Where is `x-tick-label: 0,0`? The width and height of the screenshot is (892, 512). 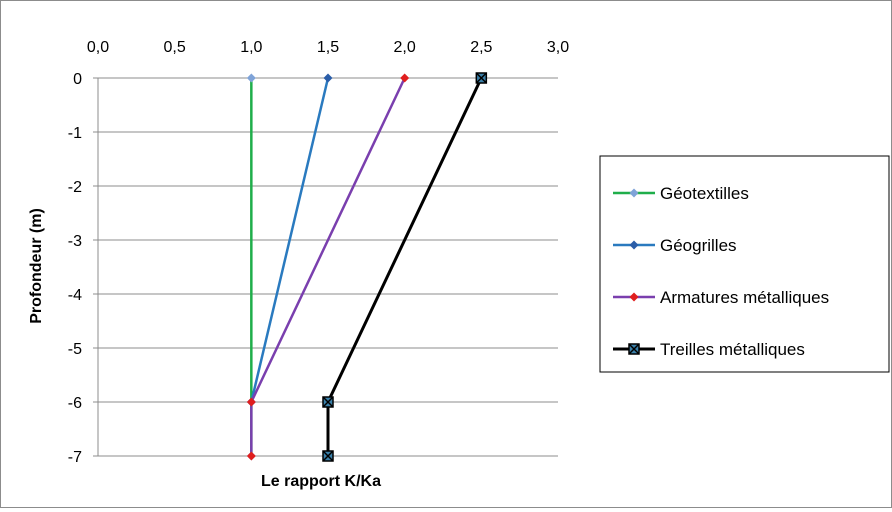 x-tick-label: 0,0 is located at coordinates (98, 47).